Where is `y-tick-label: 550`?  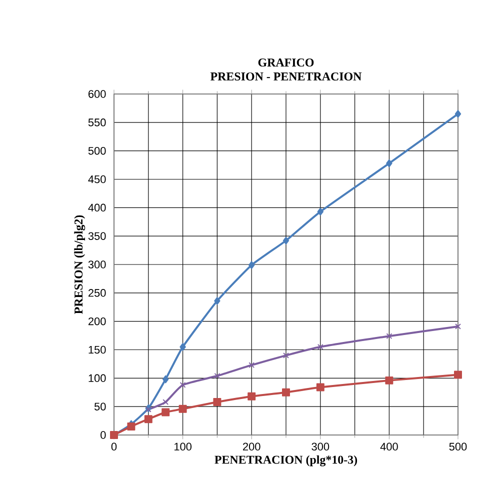
y-tick-label: 550 is located at coordinates (97, 122).